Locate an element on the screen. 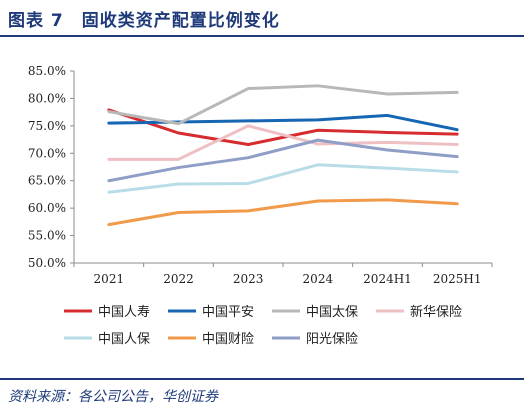  footer-divider is located at coordinates (262, 379).